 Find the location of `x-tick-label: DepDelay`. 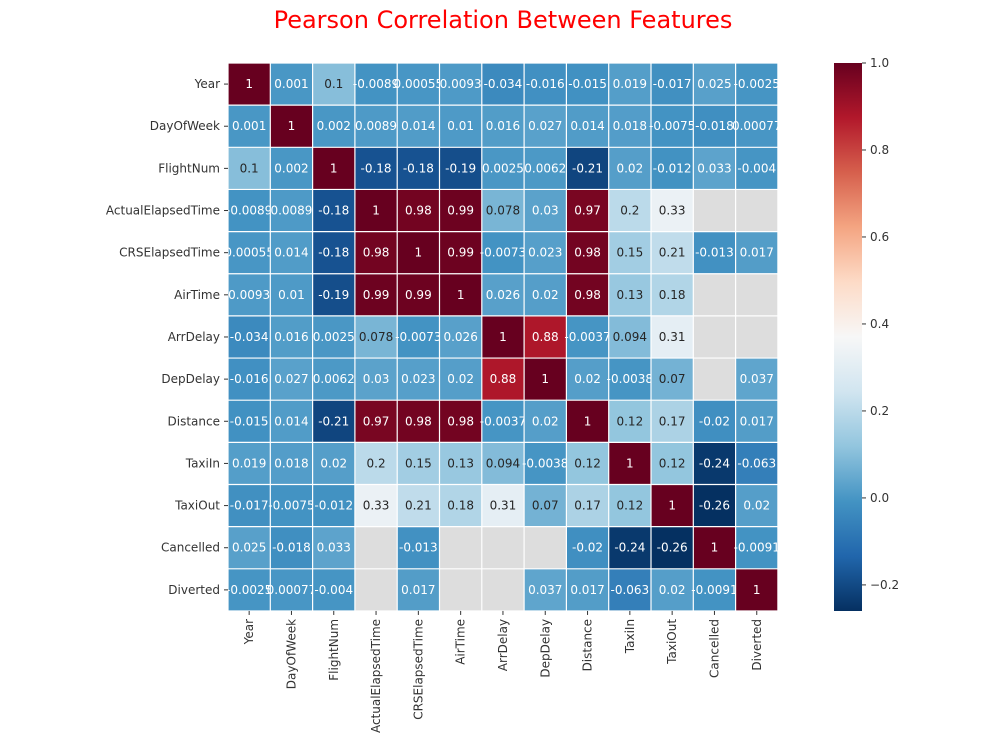

x-tick-label: DepDelay is located at coordinates (545, 648).